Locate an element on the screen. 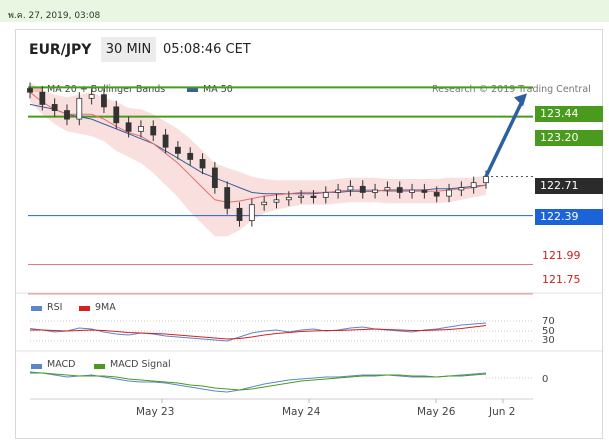  credit-text: Research © 2019 Trading Central is located at coordinates (511, 89).